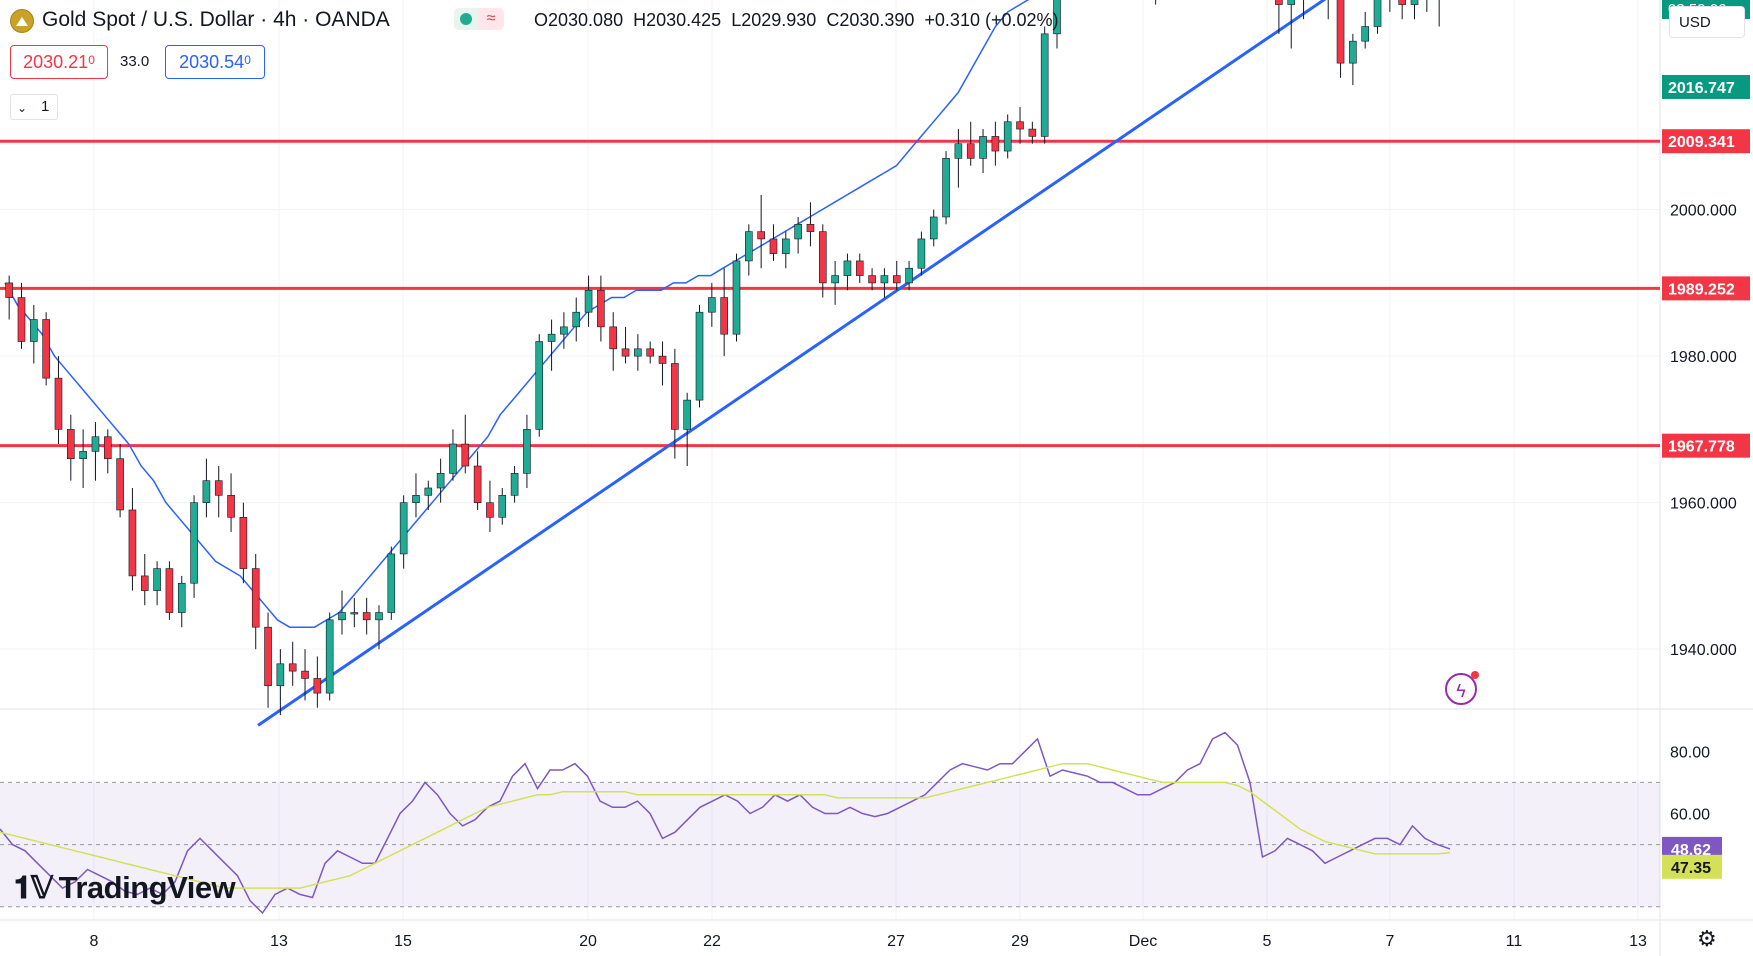  I want to click on currency-selector: USD, so click(1707, 22).